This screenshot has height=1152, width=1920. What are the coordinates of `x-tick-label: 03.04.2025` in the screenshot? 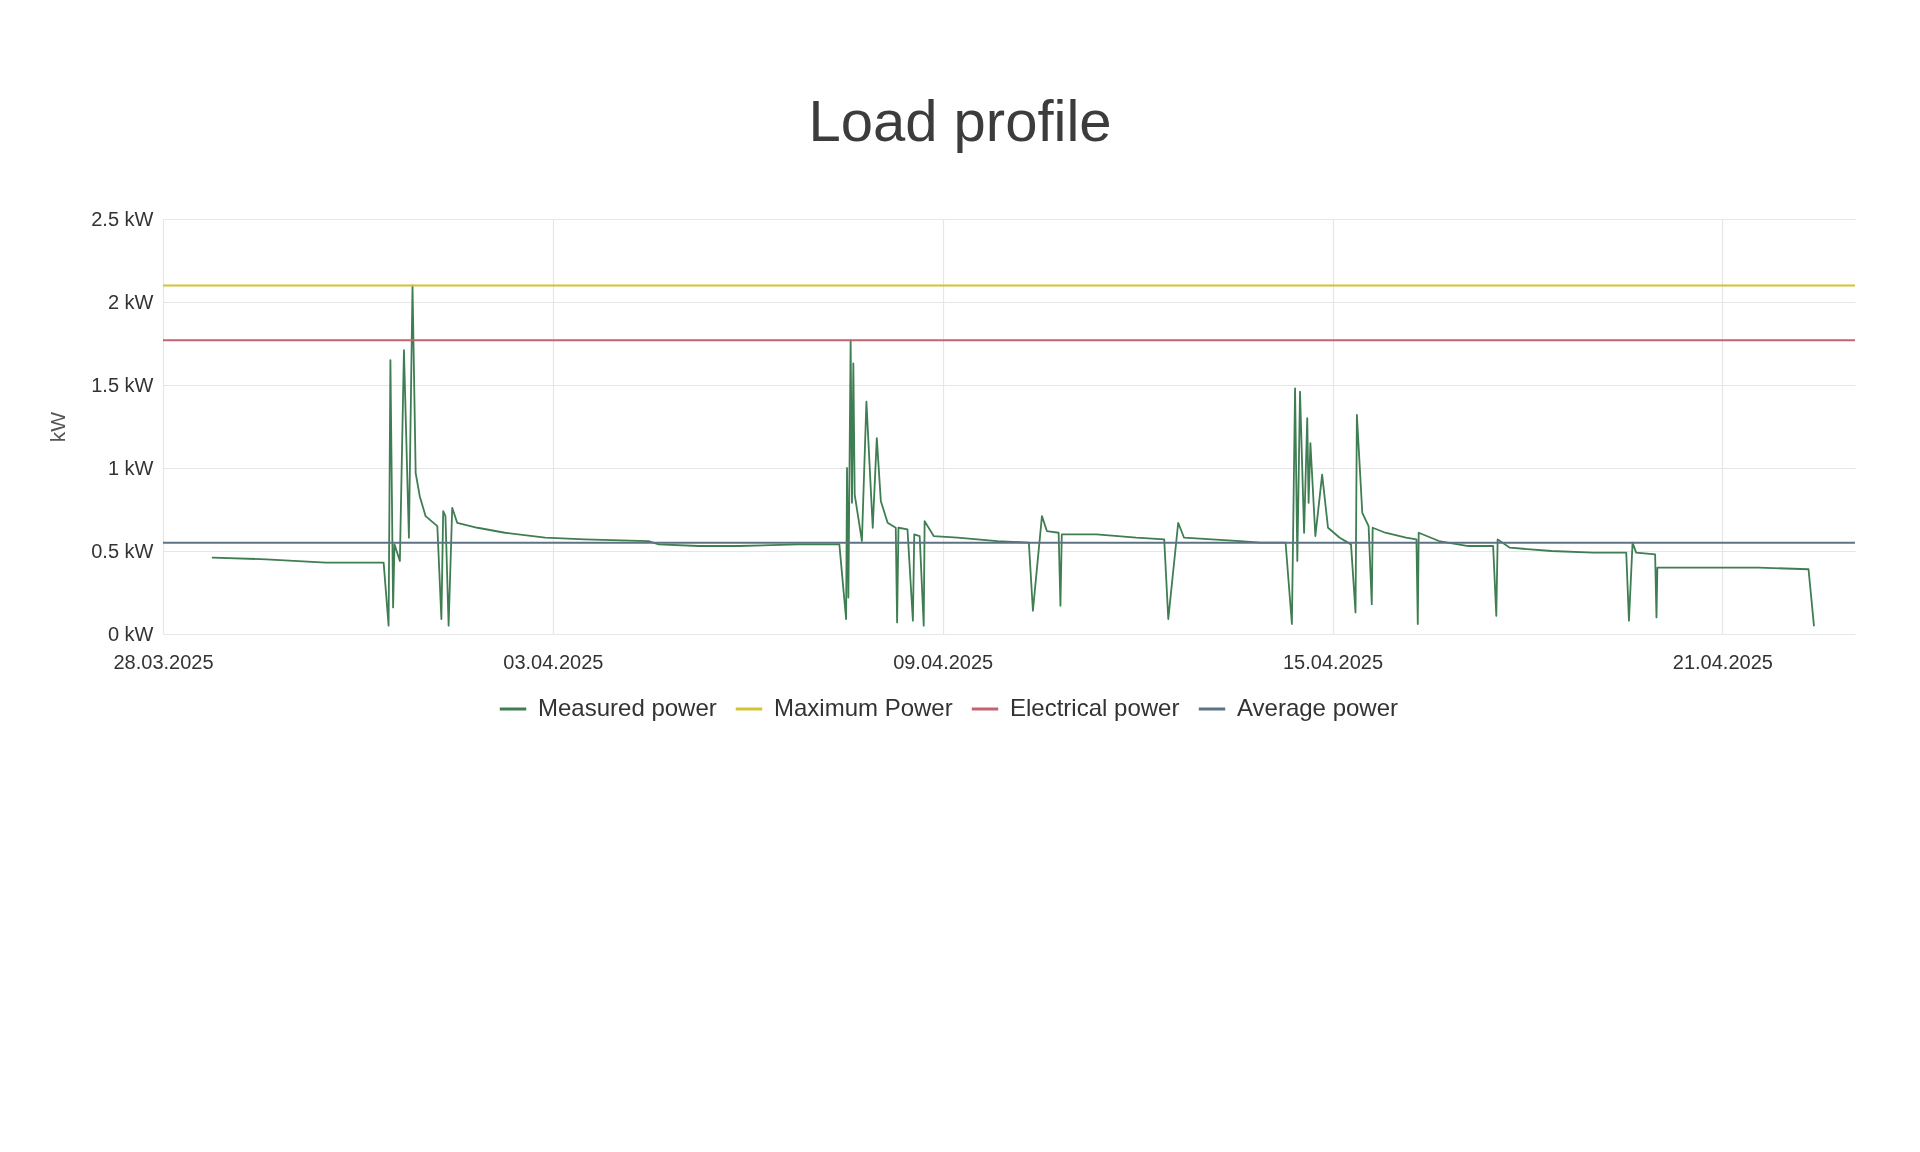 It's located at (553, 661).